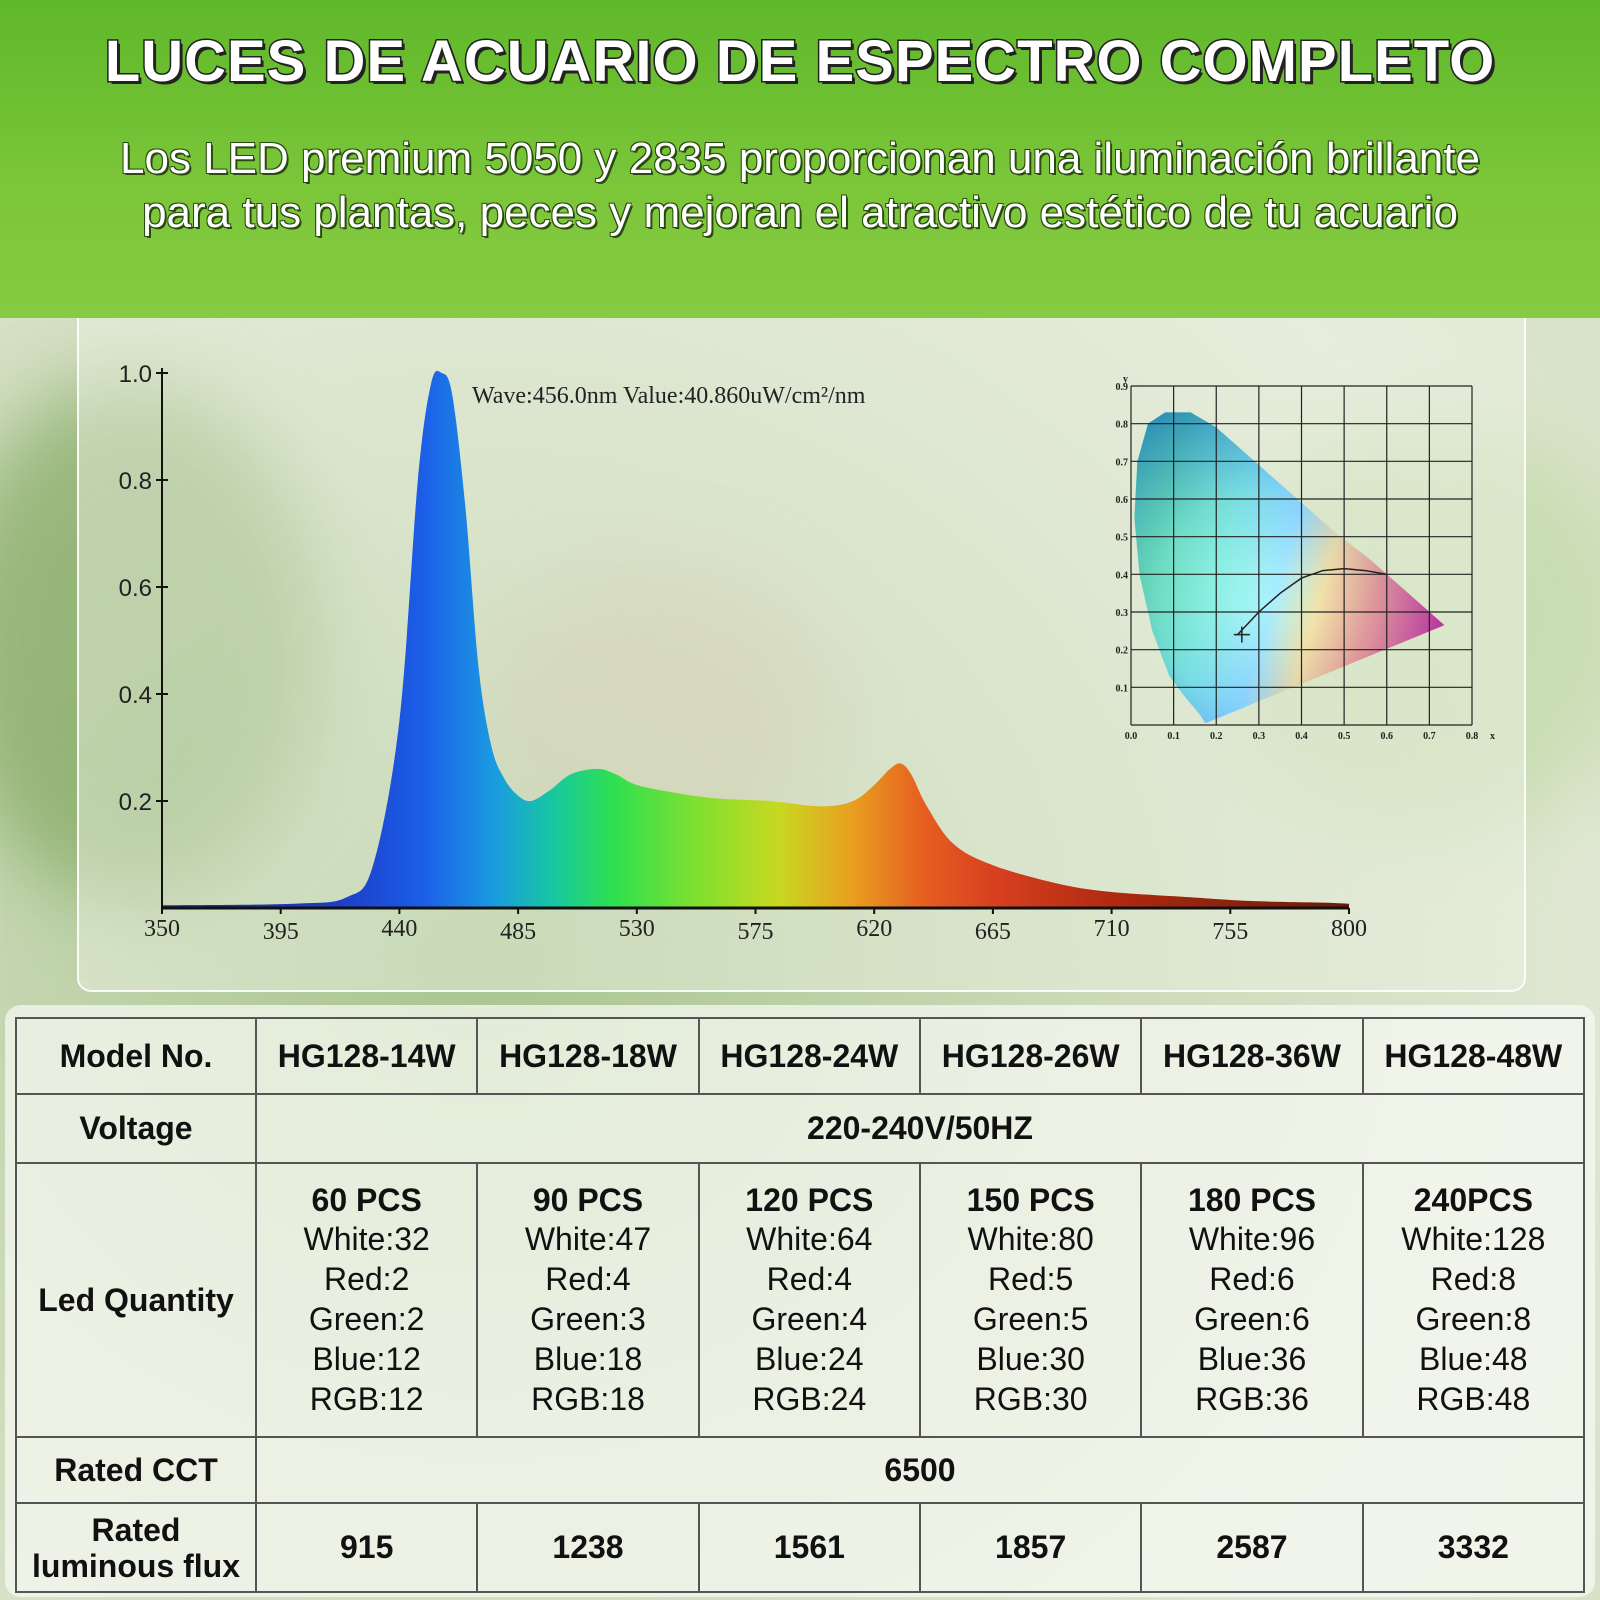  Describe the element at coordinates (588, 1199) in the screenshot. I see `led-total: 90 PCS` at that location.